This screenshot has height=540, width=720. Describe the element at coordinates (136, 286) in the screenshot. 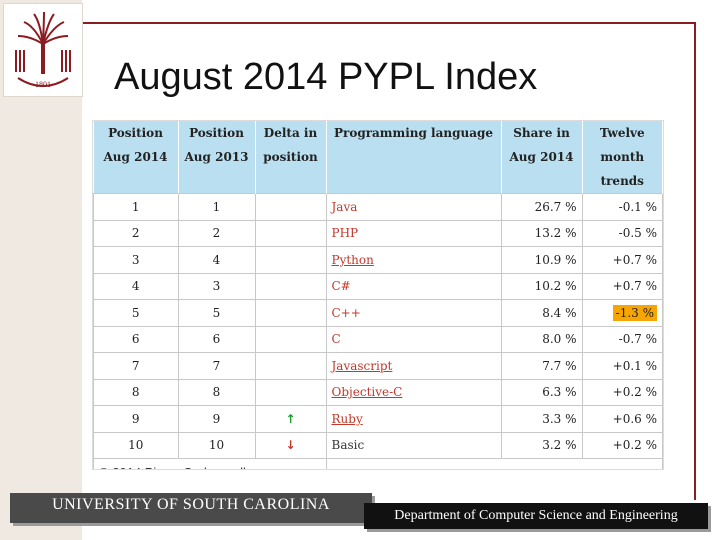

I see `cell-pos2014: 4` at that location.